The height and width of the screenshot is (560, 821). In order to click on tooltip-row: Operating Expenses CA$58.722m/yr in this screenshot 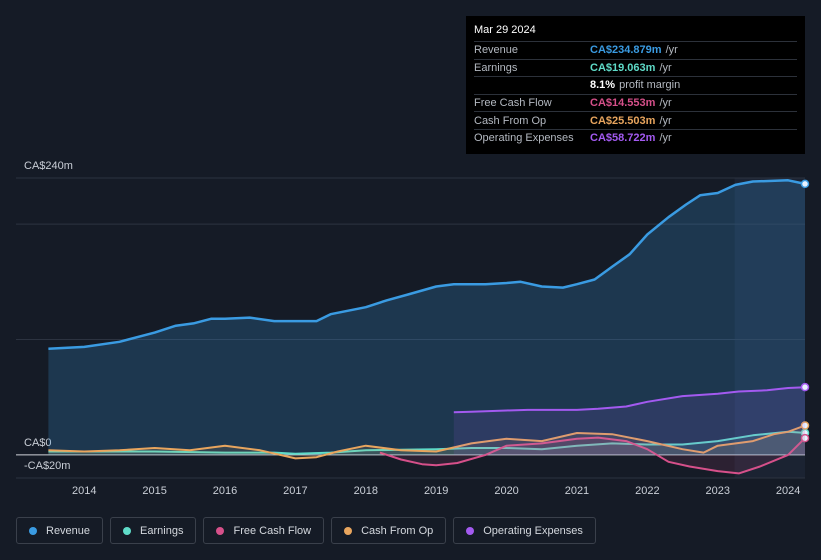, I will do `click(635, 137)`.